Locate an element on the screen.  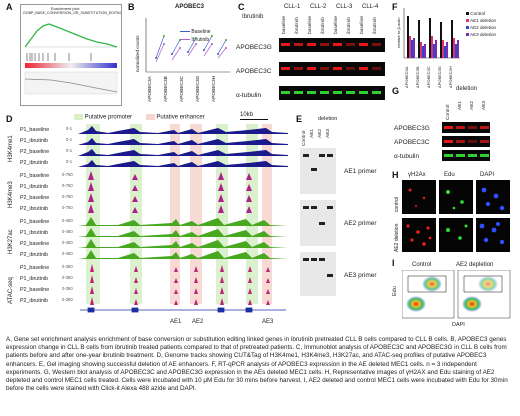
panel-g-label: G is located at coordinates (396, 91).